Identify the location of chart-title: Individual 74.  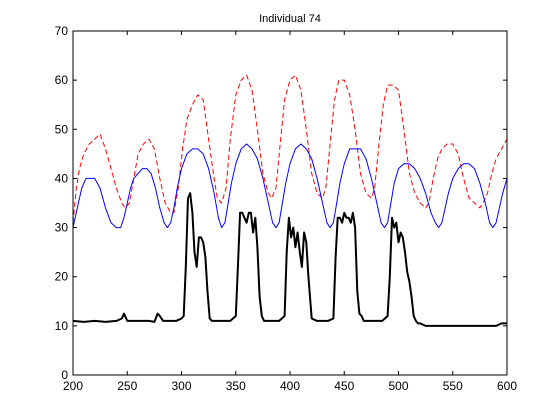
(290, 19).